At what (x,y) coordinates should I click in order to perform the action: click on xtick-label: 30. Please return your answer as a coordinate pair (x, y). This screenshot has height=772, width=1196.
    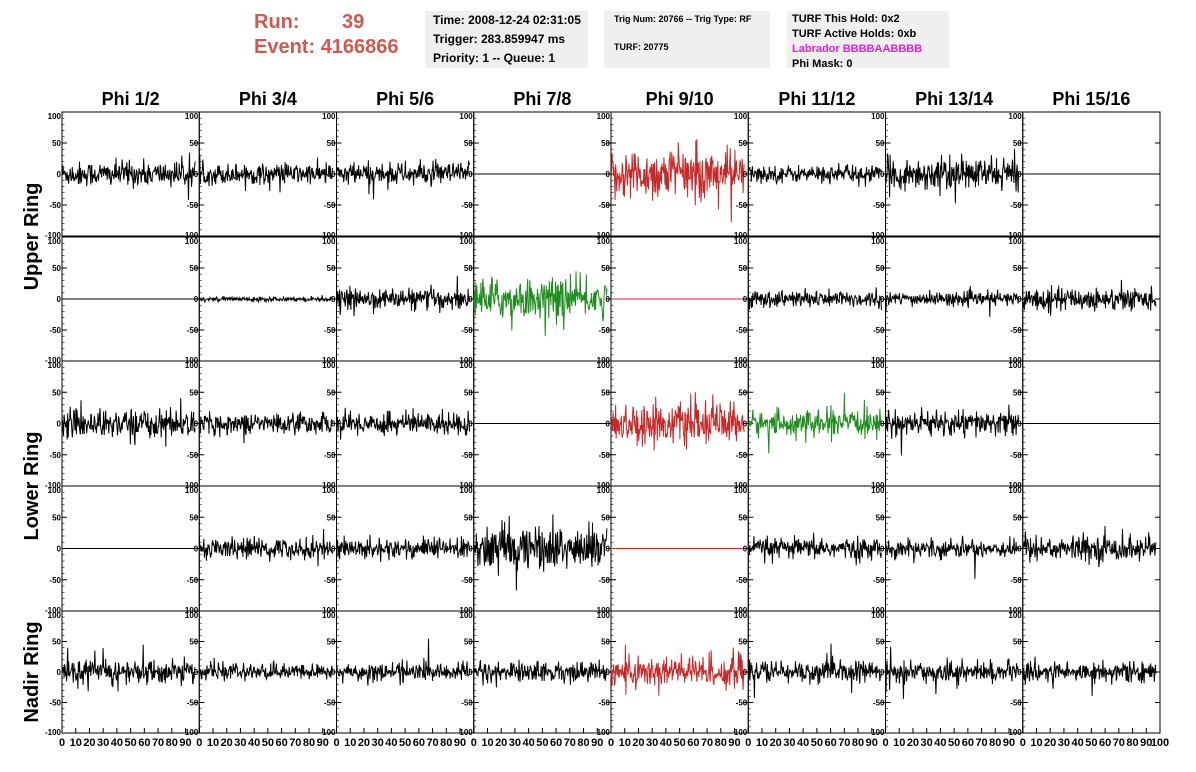
    Looking at the image, I should click on (652, 743).